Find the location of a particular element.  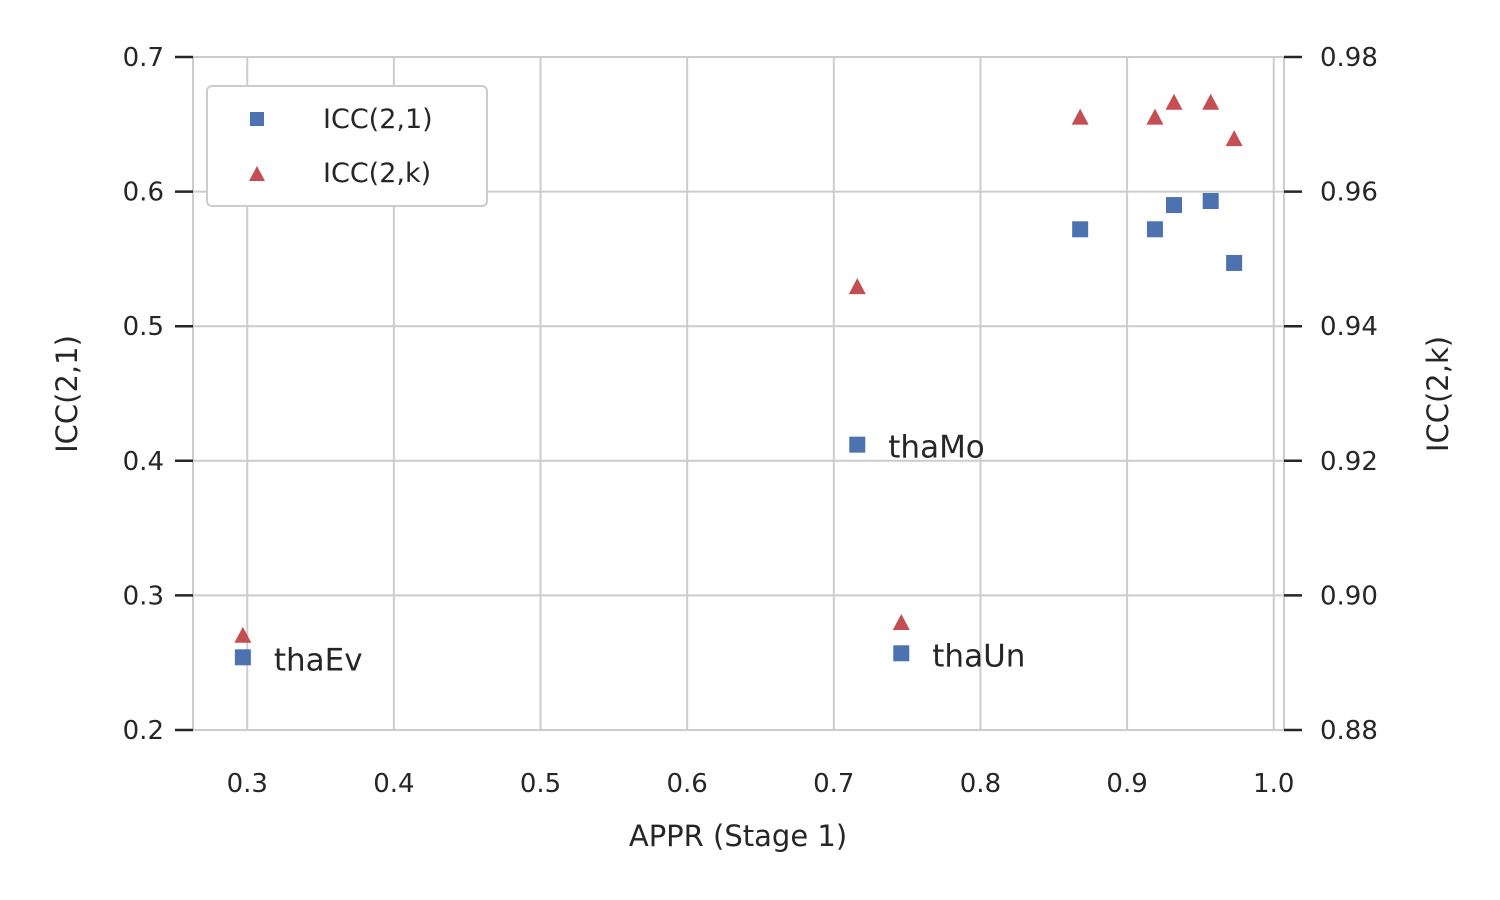

y-tick-label: 0.7 is located at coordinates (143, 58).